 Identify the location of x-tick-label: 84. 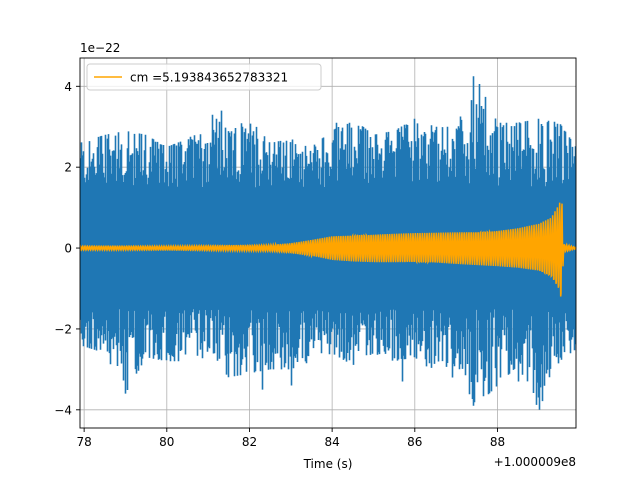
(331, 442).